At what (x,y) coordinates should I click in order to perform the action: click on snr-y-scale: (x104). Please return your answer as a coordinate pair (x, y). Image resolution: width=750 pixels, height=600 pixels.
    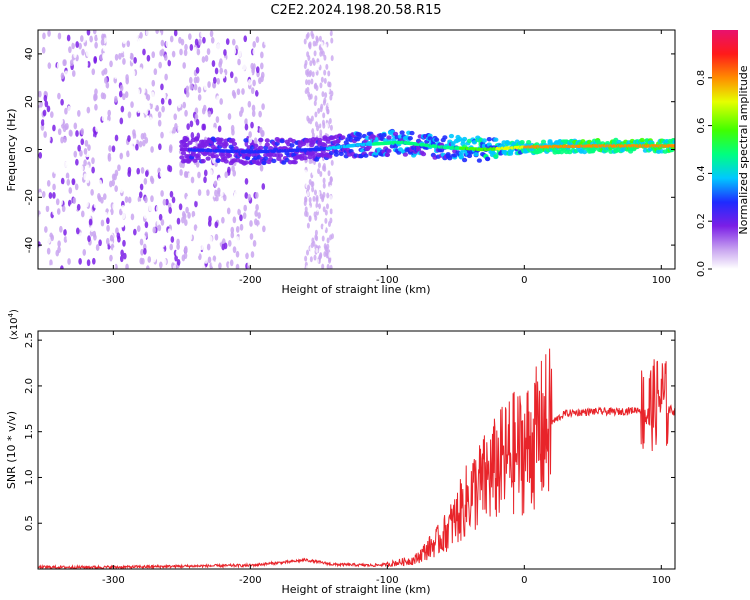
    Looking at the image, I should click on (13, 324).